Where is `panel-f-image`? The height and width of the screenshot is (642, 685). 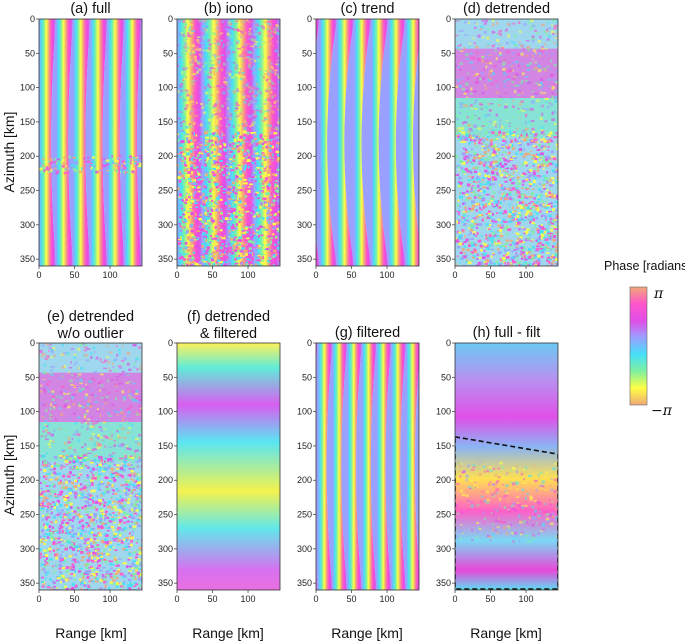 panel-f-image is located at coordinates (228, 466).